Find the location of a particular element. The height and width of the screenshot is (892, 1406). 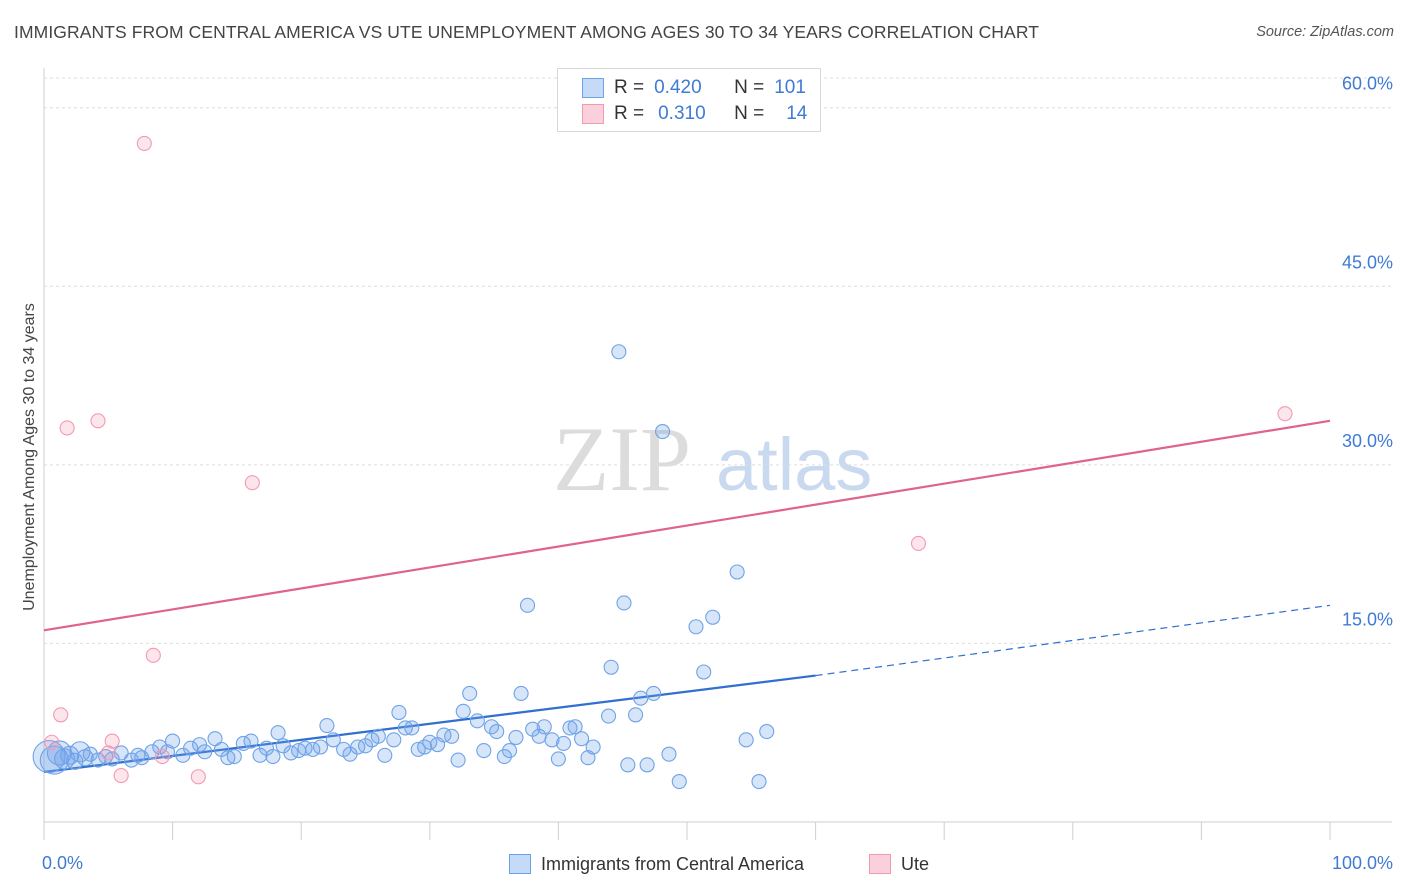

legend-label: Ute is located at coordinates (915, 863).